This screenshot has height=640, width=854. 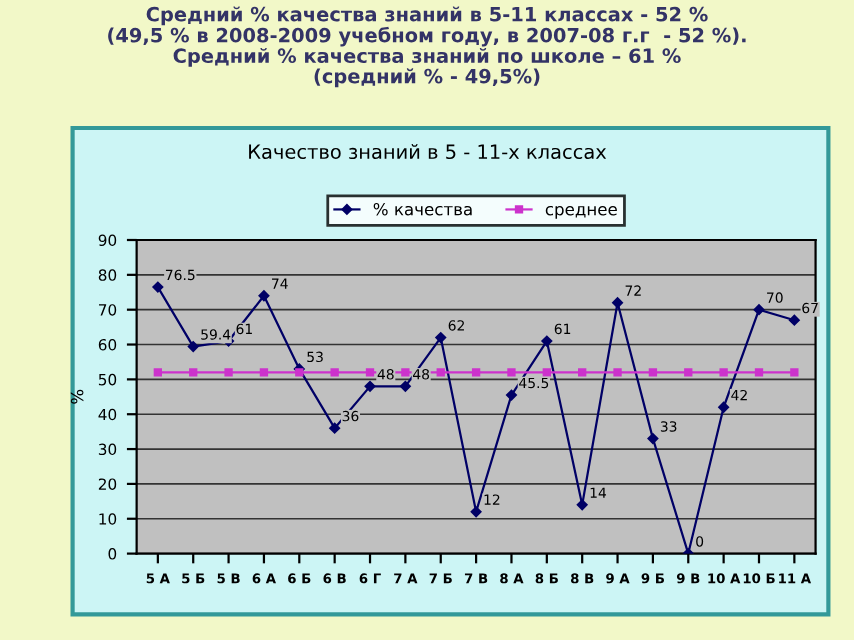 I want to click on y-axis-title: %, so click(x=77, y=396).